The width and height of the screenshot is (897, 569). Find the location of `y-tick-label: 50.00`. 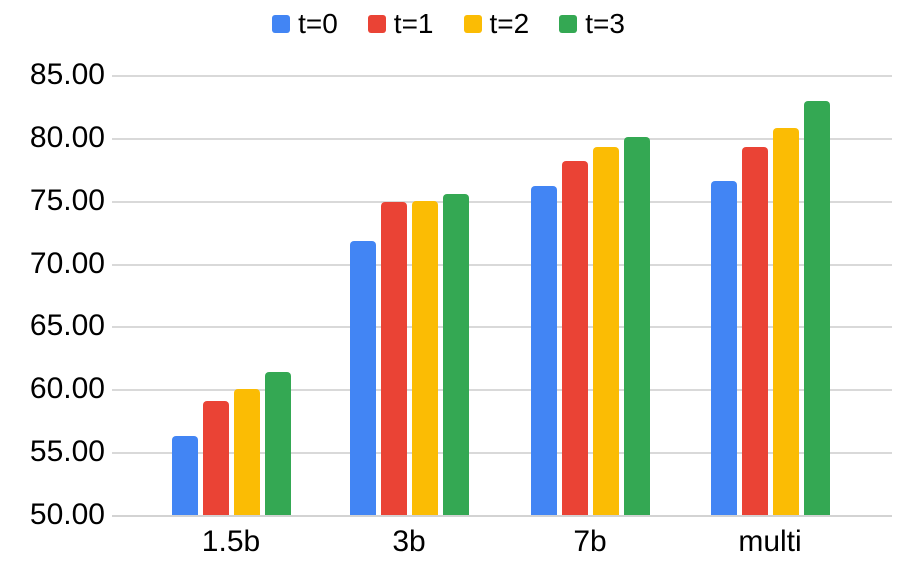

y-tick-label: 50.00 is located at coordinates (67, 514).